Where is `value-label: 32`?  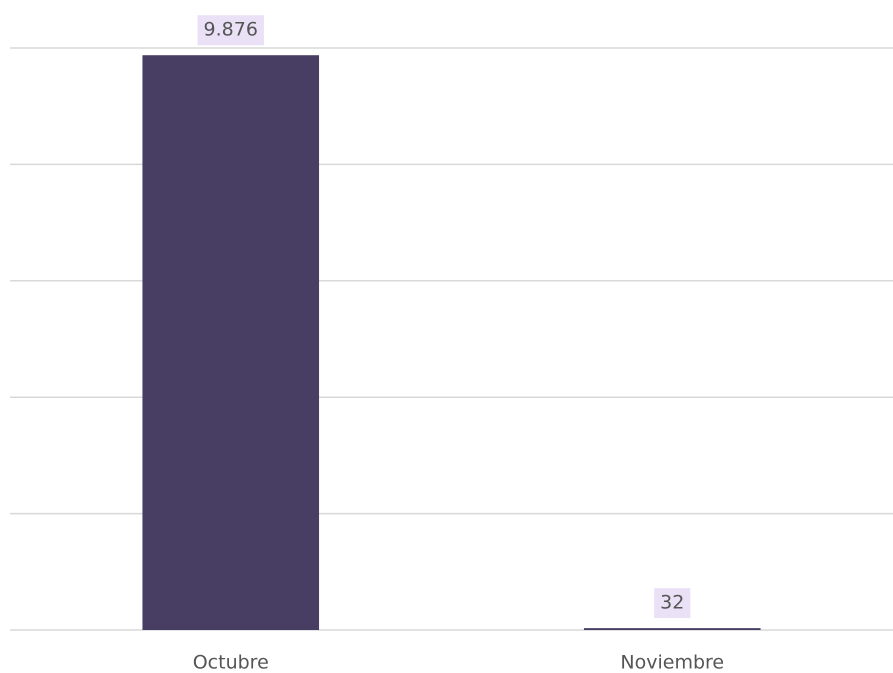 value-label: 32 is located at coordinates (672, 603).